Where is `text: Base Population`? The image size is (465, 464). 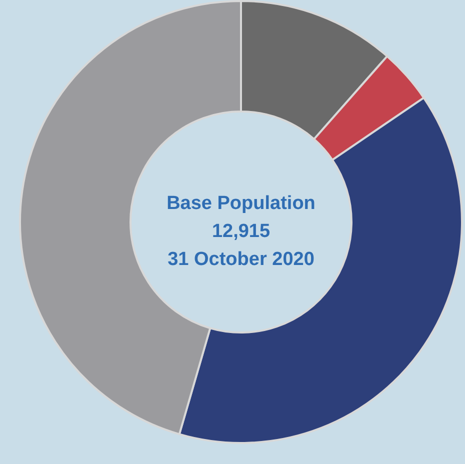 text: Base Population is located at coordinates (241, 204).